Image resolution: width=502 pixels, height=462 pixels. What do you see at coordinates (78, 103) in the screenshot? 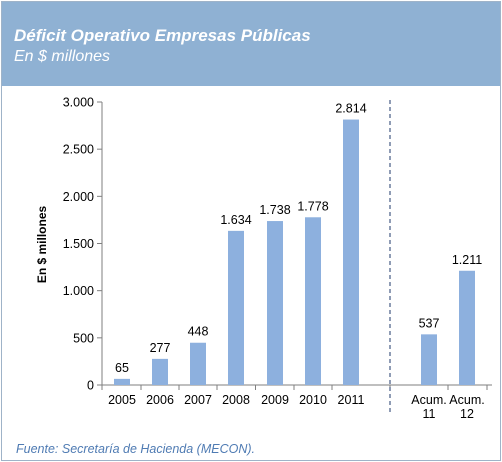
I see `y-tick-label: 3.000` at bounding box center [78, 103].